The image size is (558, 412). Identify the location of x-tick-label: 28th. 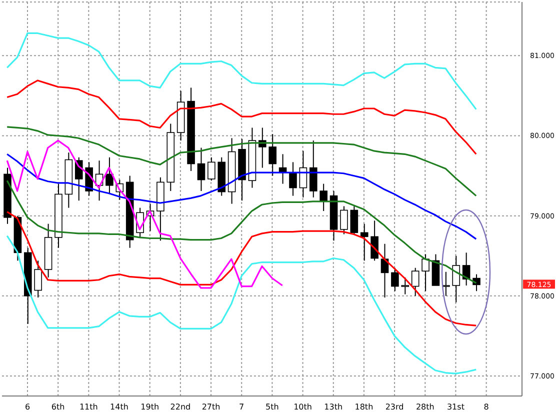
(425, 407).